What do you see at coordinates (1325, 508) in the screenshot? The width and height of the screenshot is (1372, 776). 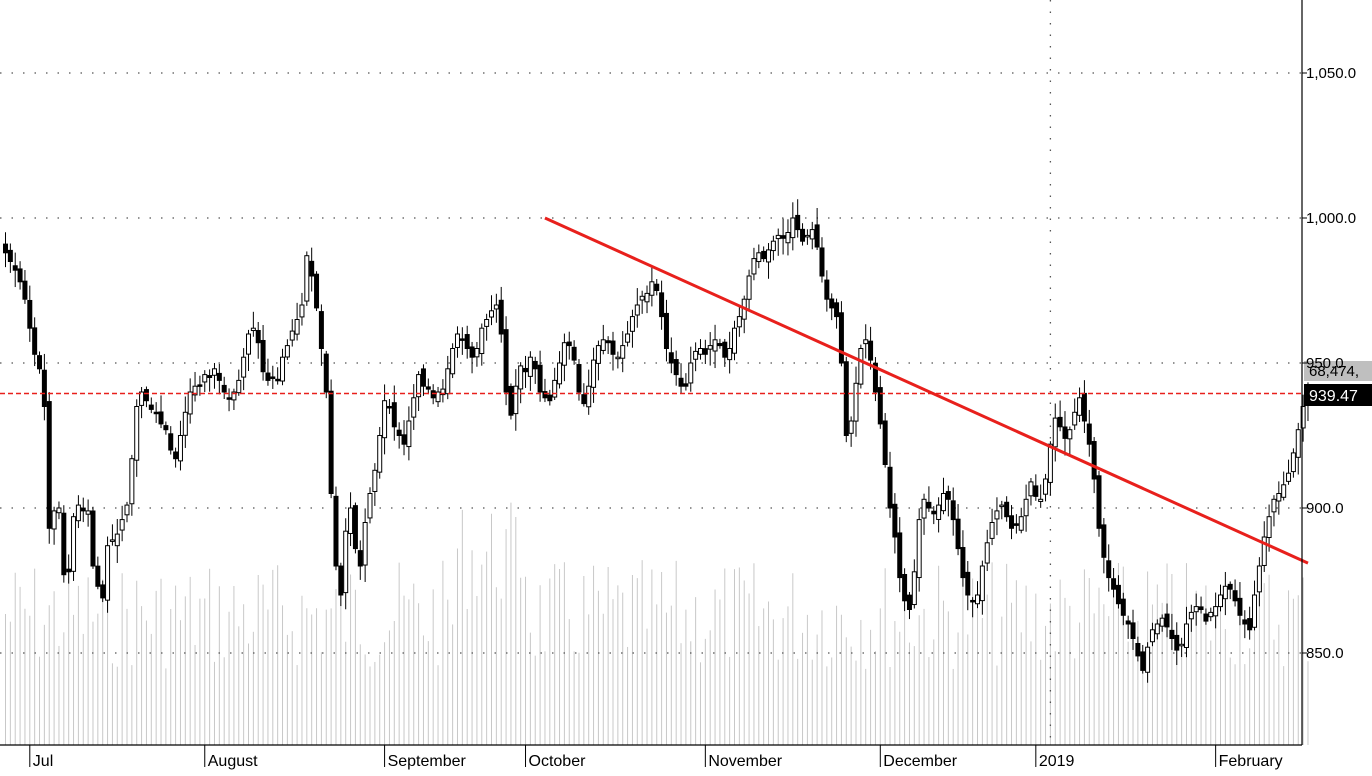 I see `y-tick-label: 900.0` at bounding box center [1325, 508].